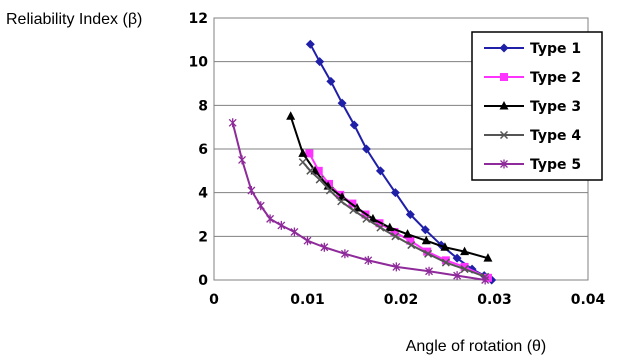 The height and width of the screenshot is (362, 629). What do you see at coordinates (203, 237) in the screenshot?
I see `y-tick-label: 2` at bounding box center [203, 237].